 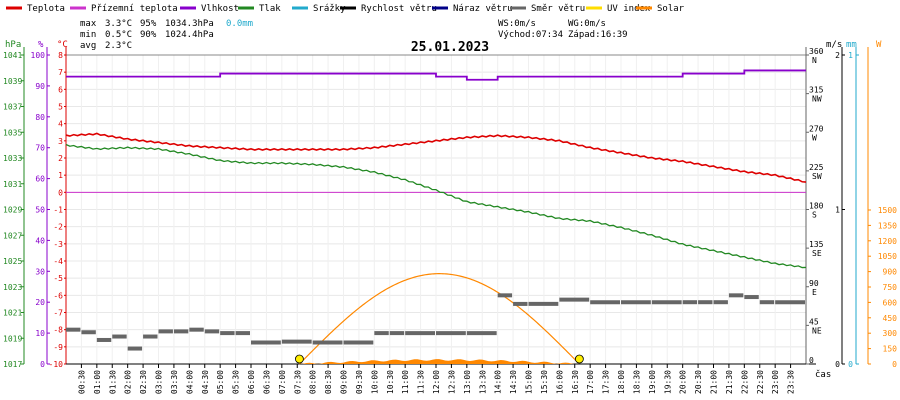 What do you see at coordinates (530, 35) in the screenshot?
I see `info-sunrise: Východ:07:34` at bounding box center [530, 35].